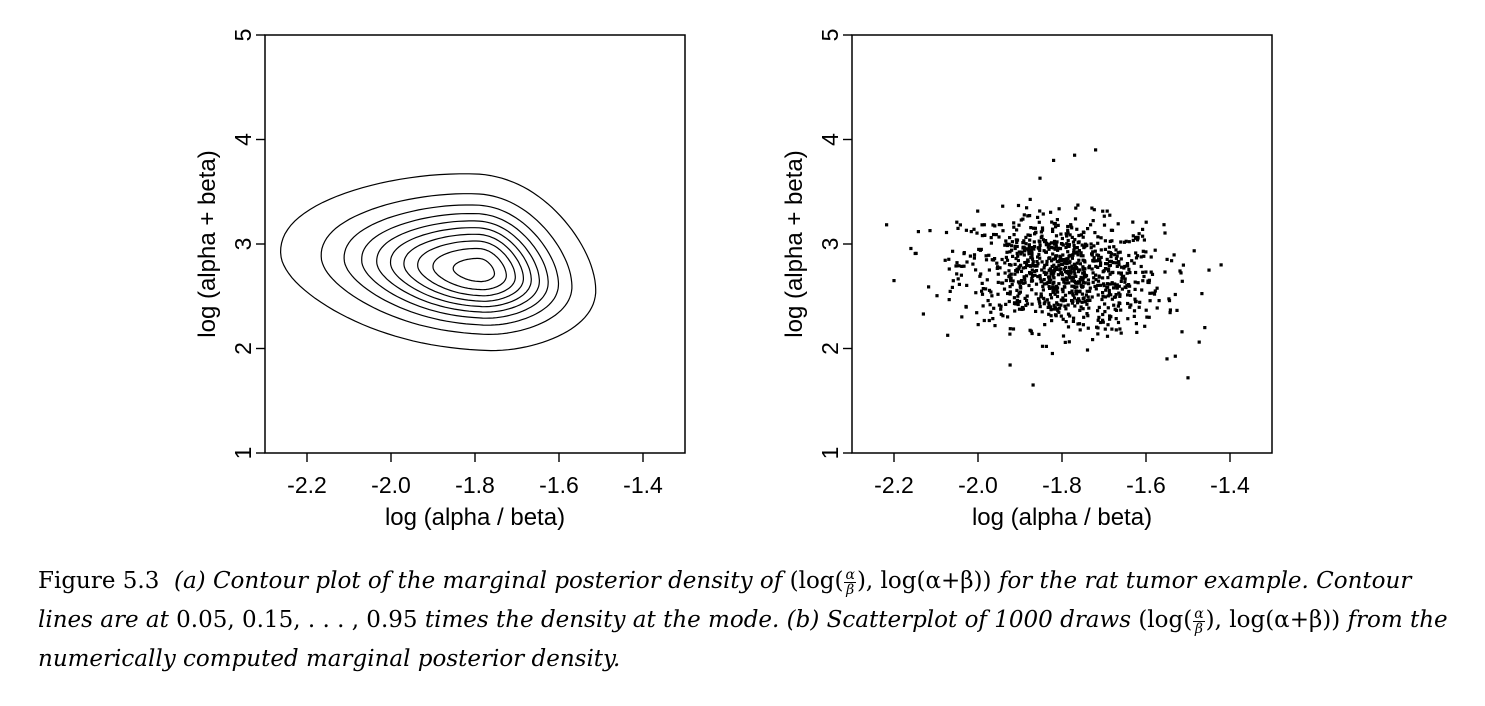 The width and height of the screenshot is (1485, 706). I want to click on figure-label: Figure 5.3, so click(99, 581).